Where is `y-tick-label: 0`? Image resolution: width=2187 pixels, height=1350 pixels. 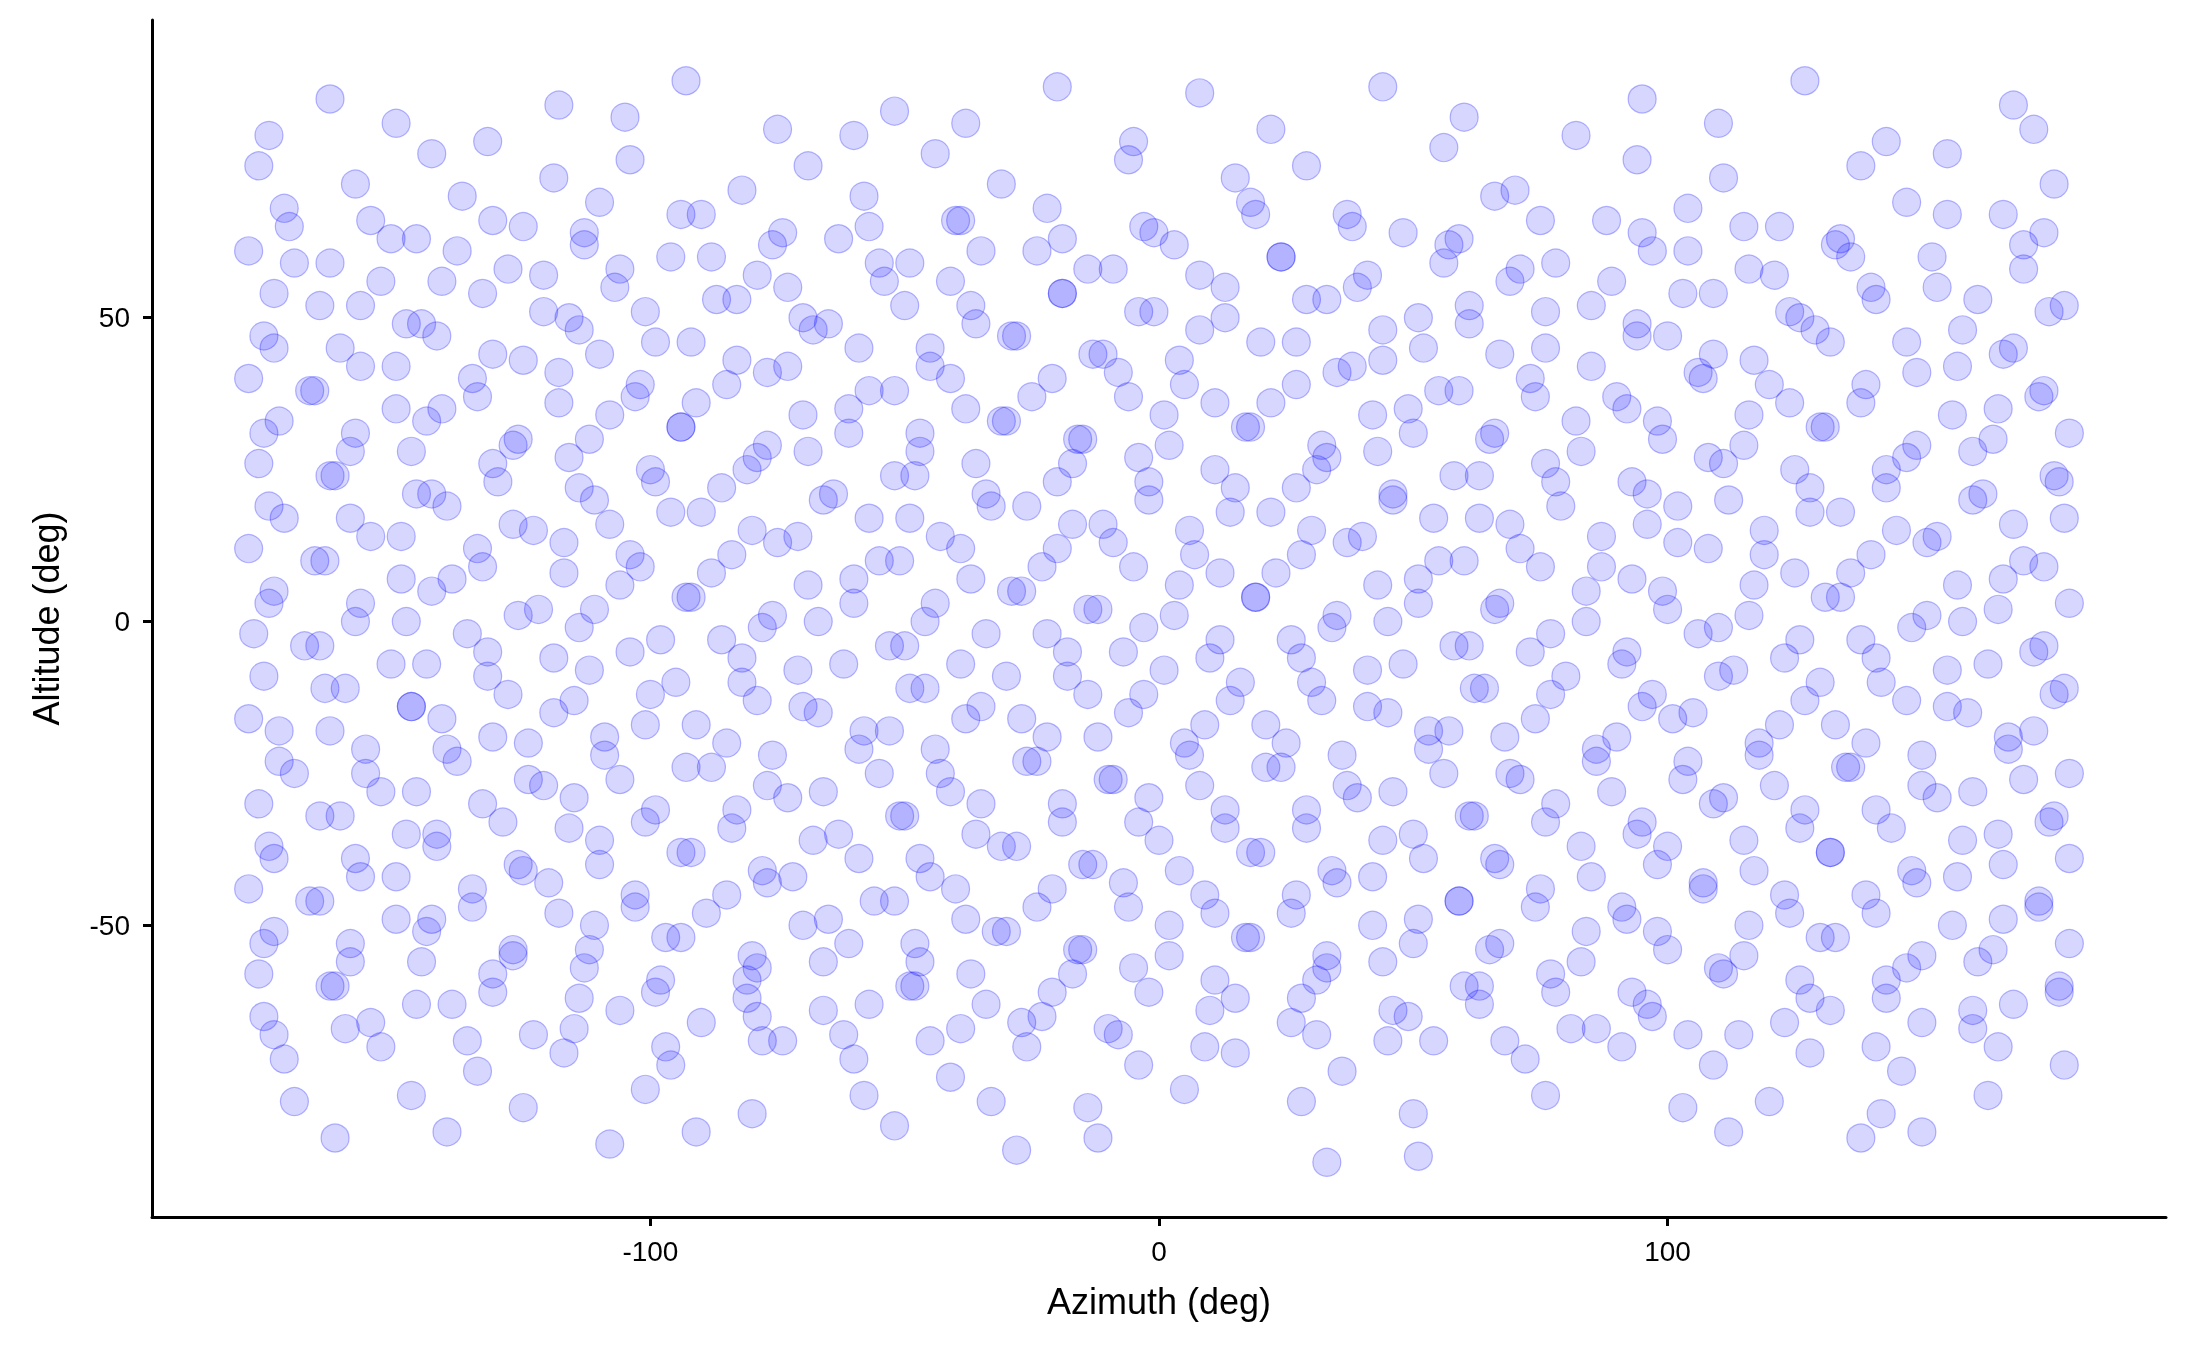
y-tick-label: 0 is located at coordinates (122, 622).